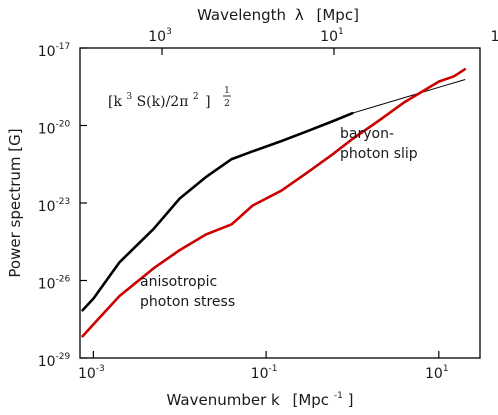 The width and height of the screenshot is (498, 415). I want to click on x-tick-label-0: 10⁻³, so click(91, 373).